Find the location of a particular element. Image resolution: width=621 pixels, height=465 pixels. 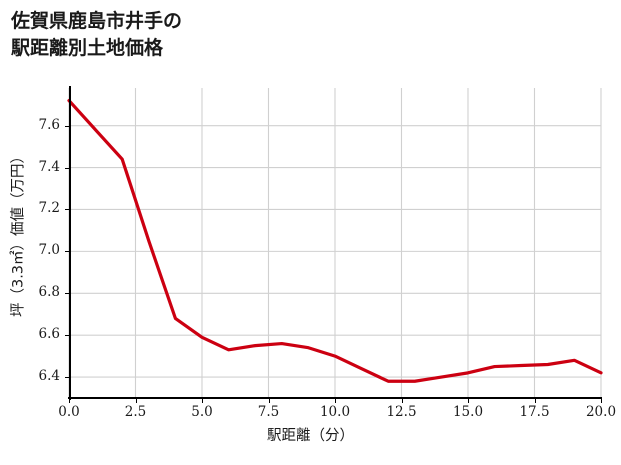

y-axis-label: 坪（3.3㎡）価値（万円） is located at coordinates (18, 232).